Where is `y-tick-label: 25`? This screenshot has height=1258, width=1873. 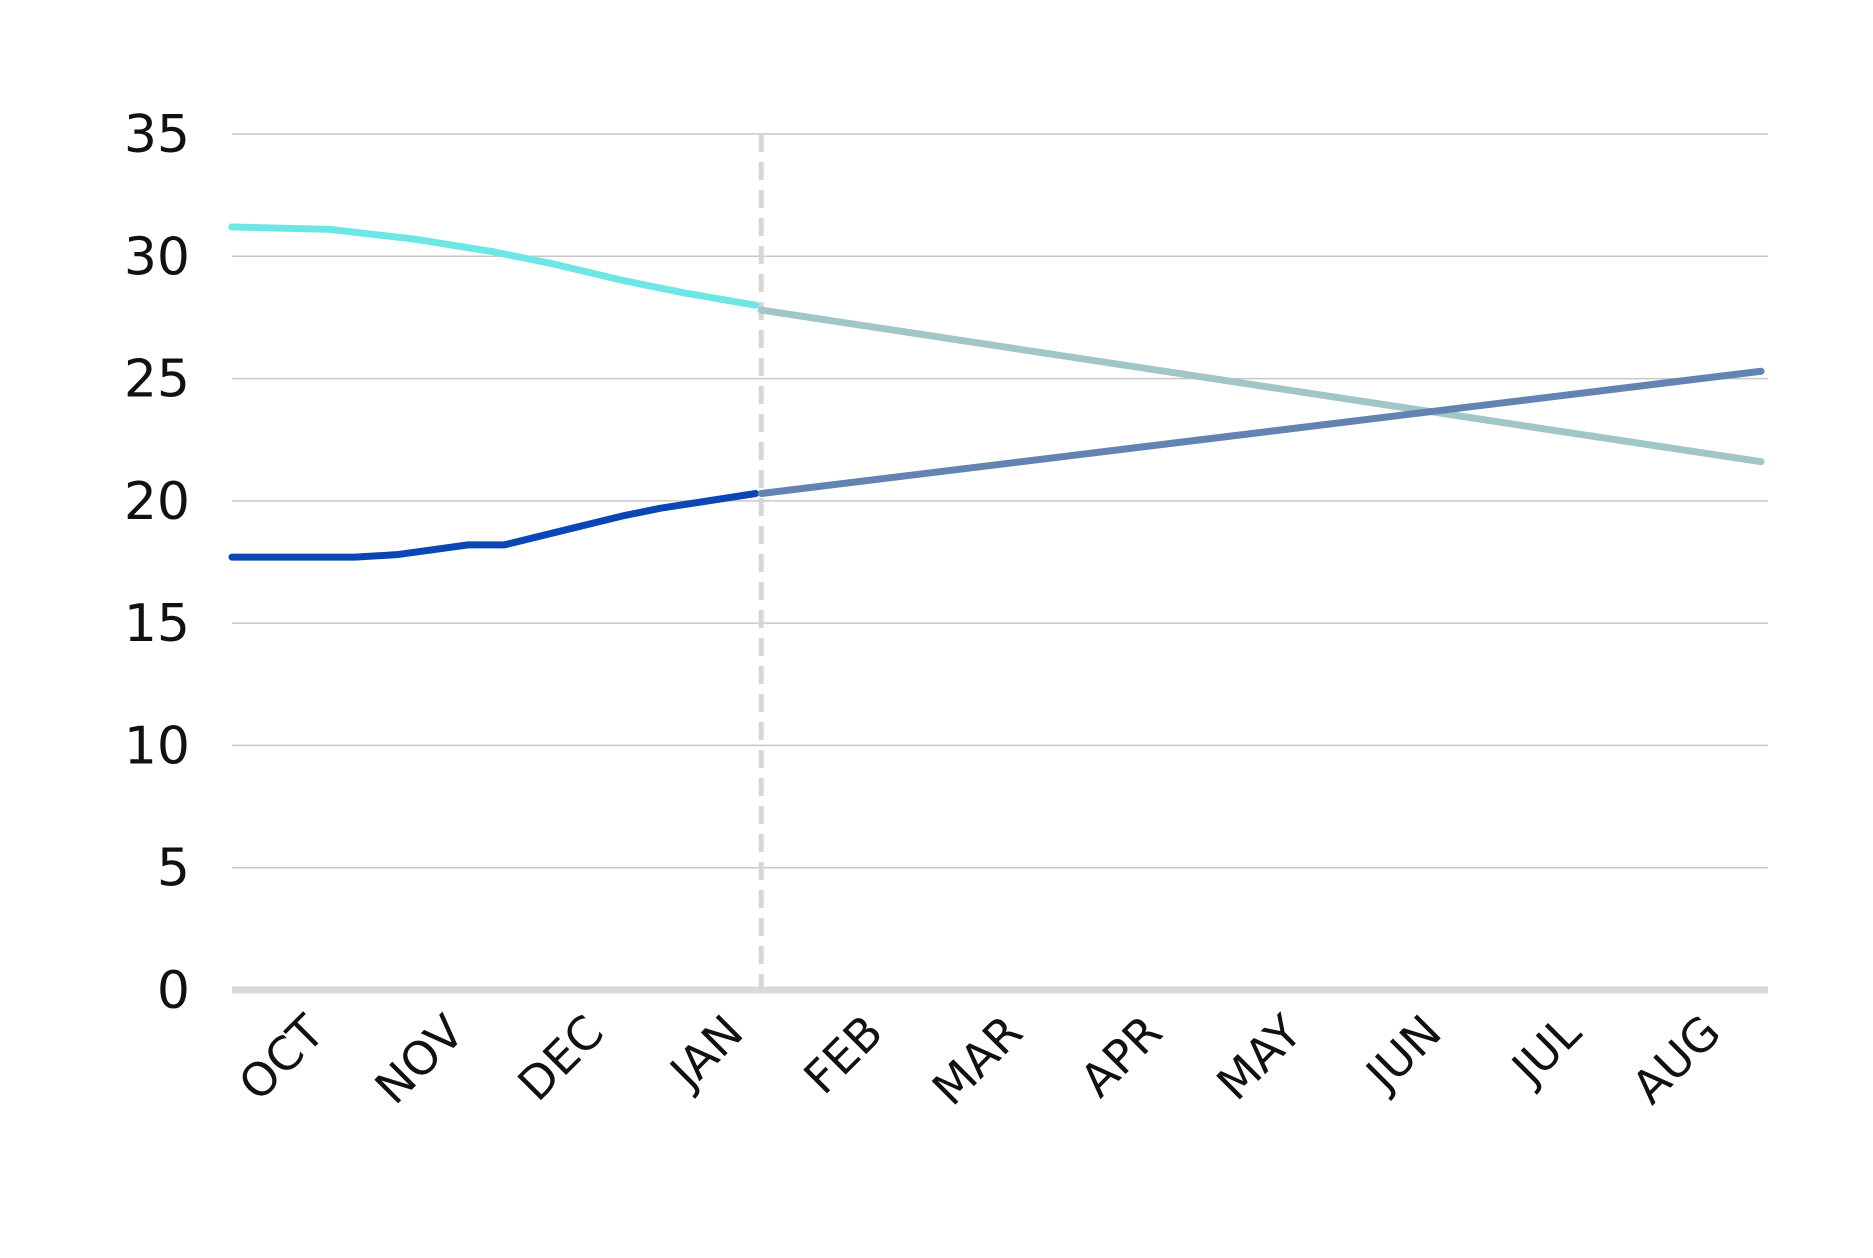 y-tick-label: 25 is located at coordinates (157, 380).